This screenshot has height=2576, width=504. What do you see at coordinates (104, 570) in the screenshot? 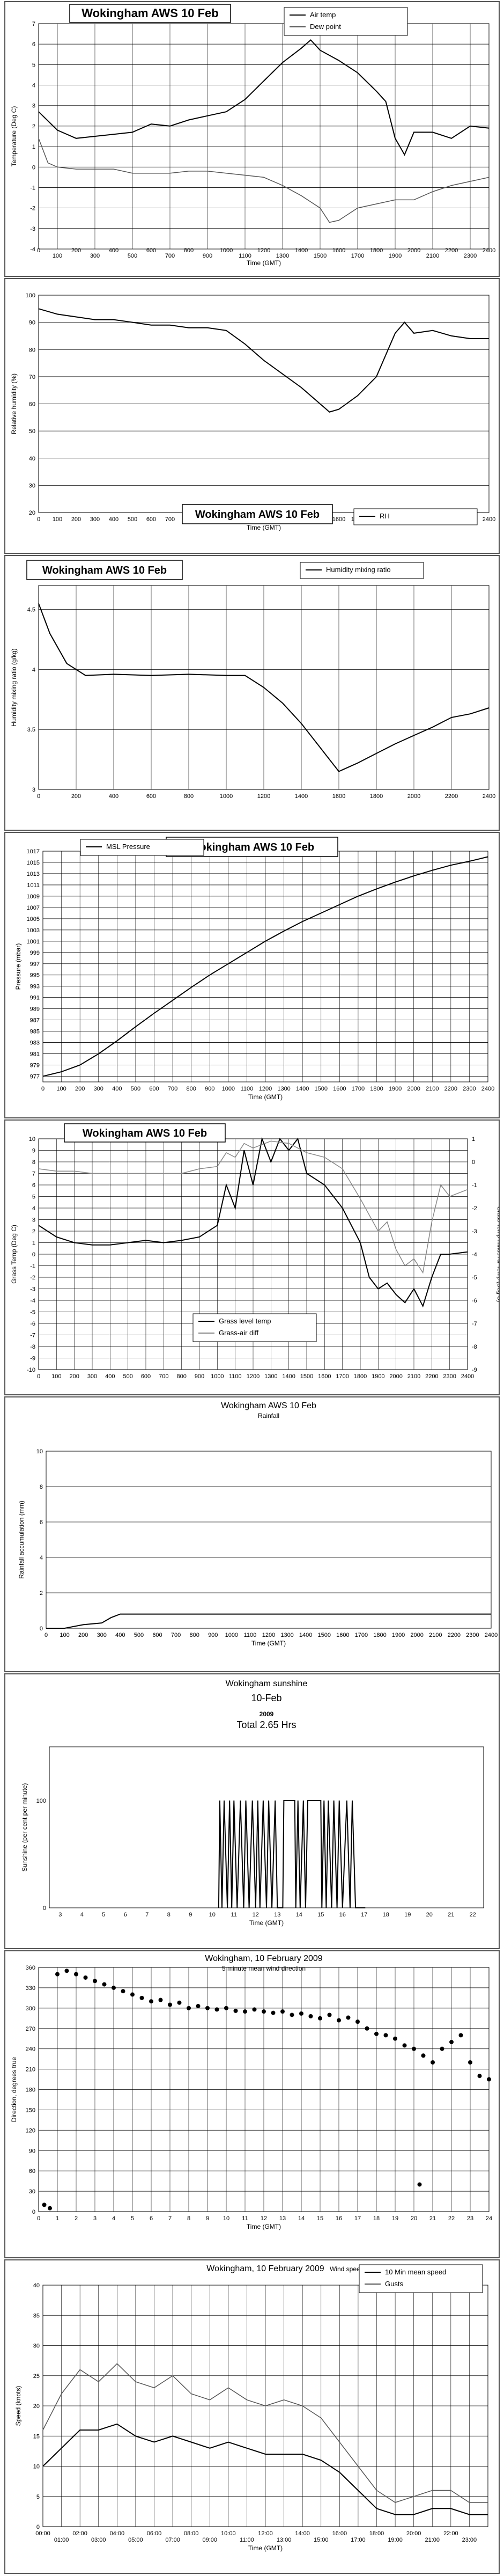
I see `title-box` at bounding box center [104, 570].